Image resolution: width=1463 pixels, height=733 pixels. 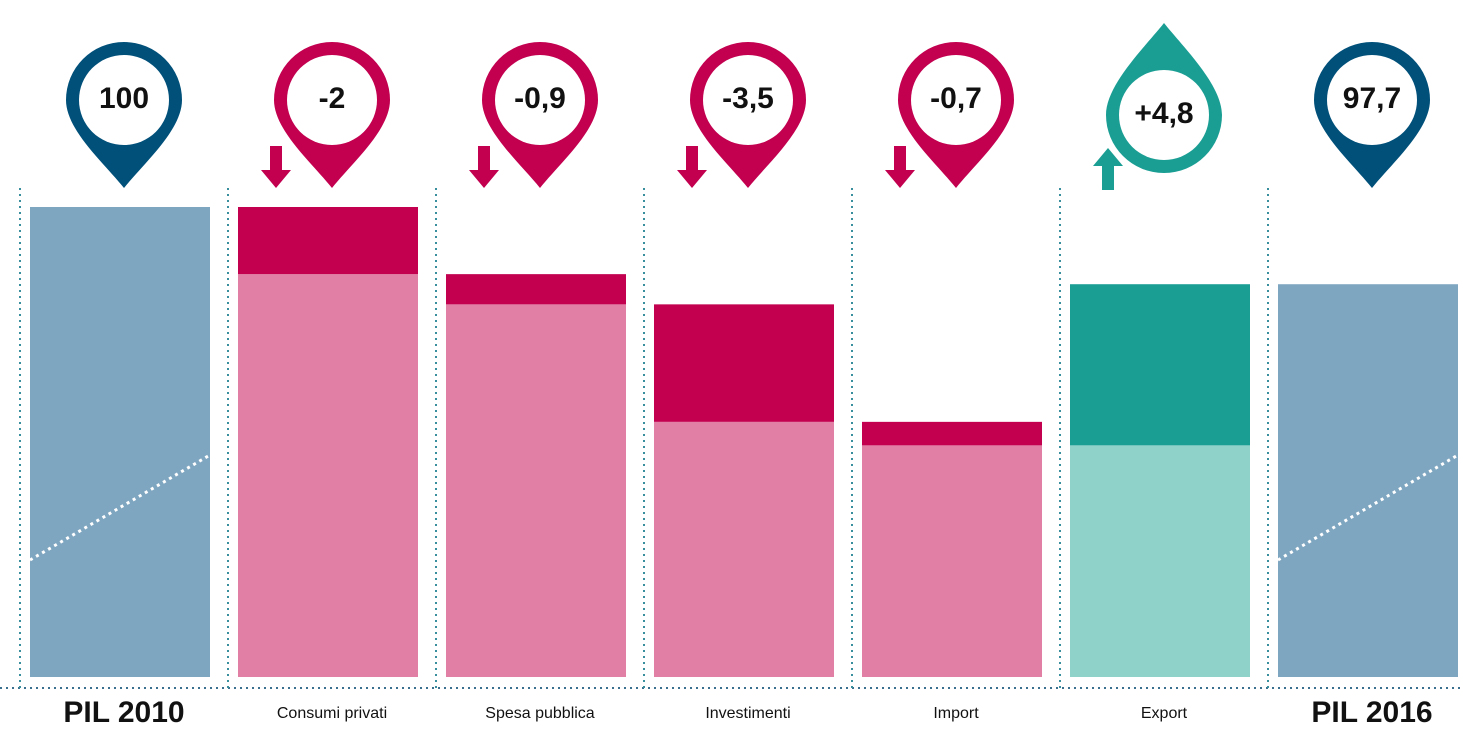 I want to click on value-label: 100, so click(x=124, y=98).